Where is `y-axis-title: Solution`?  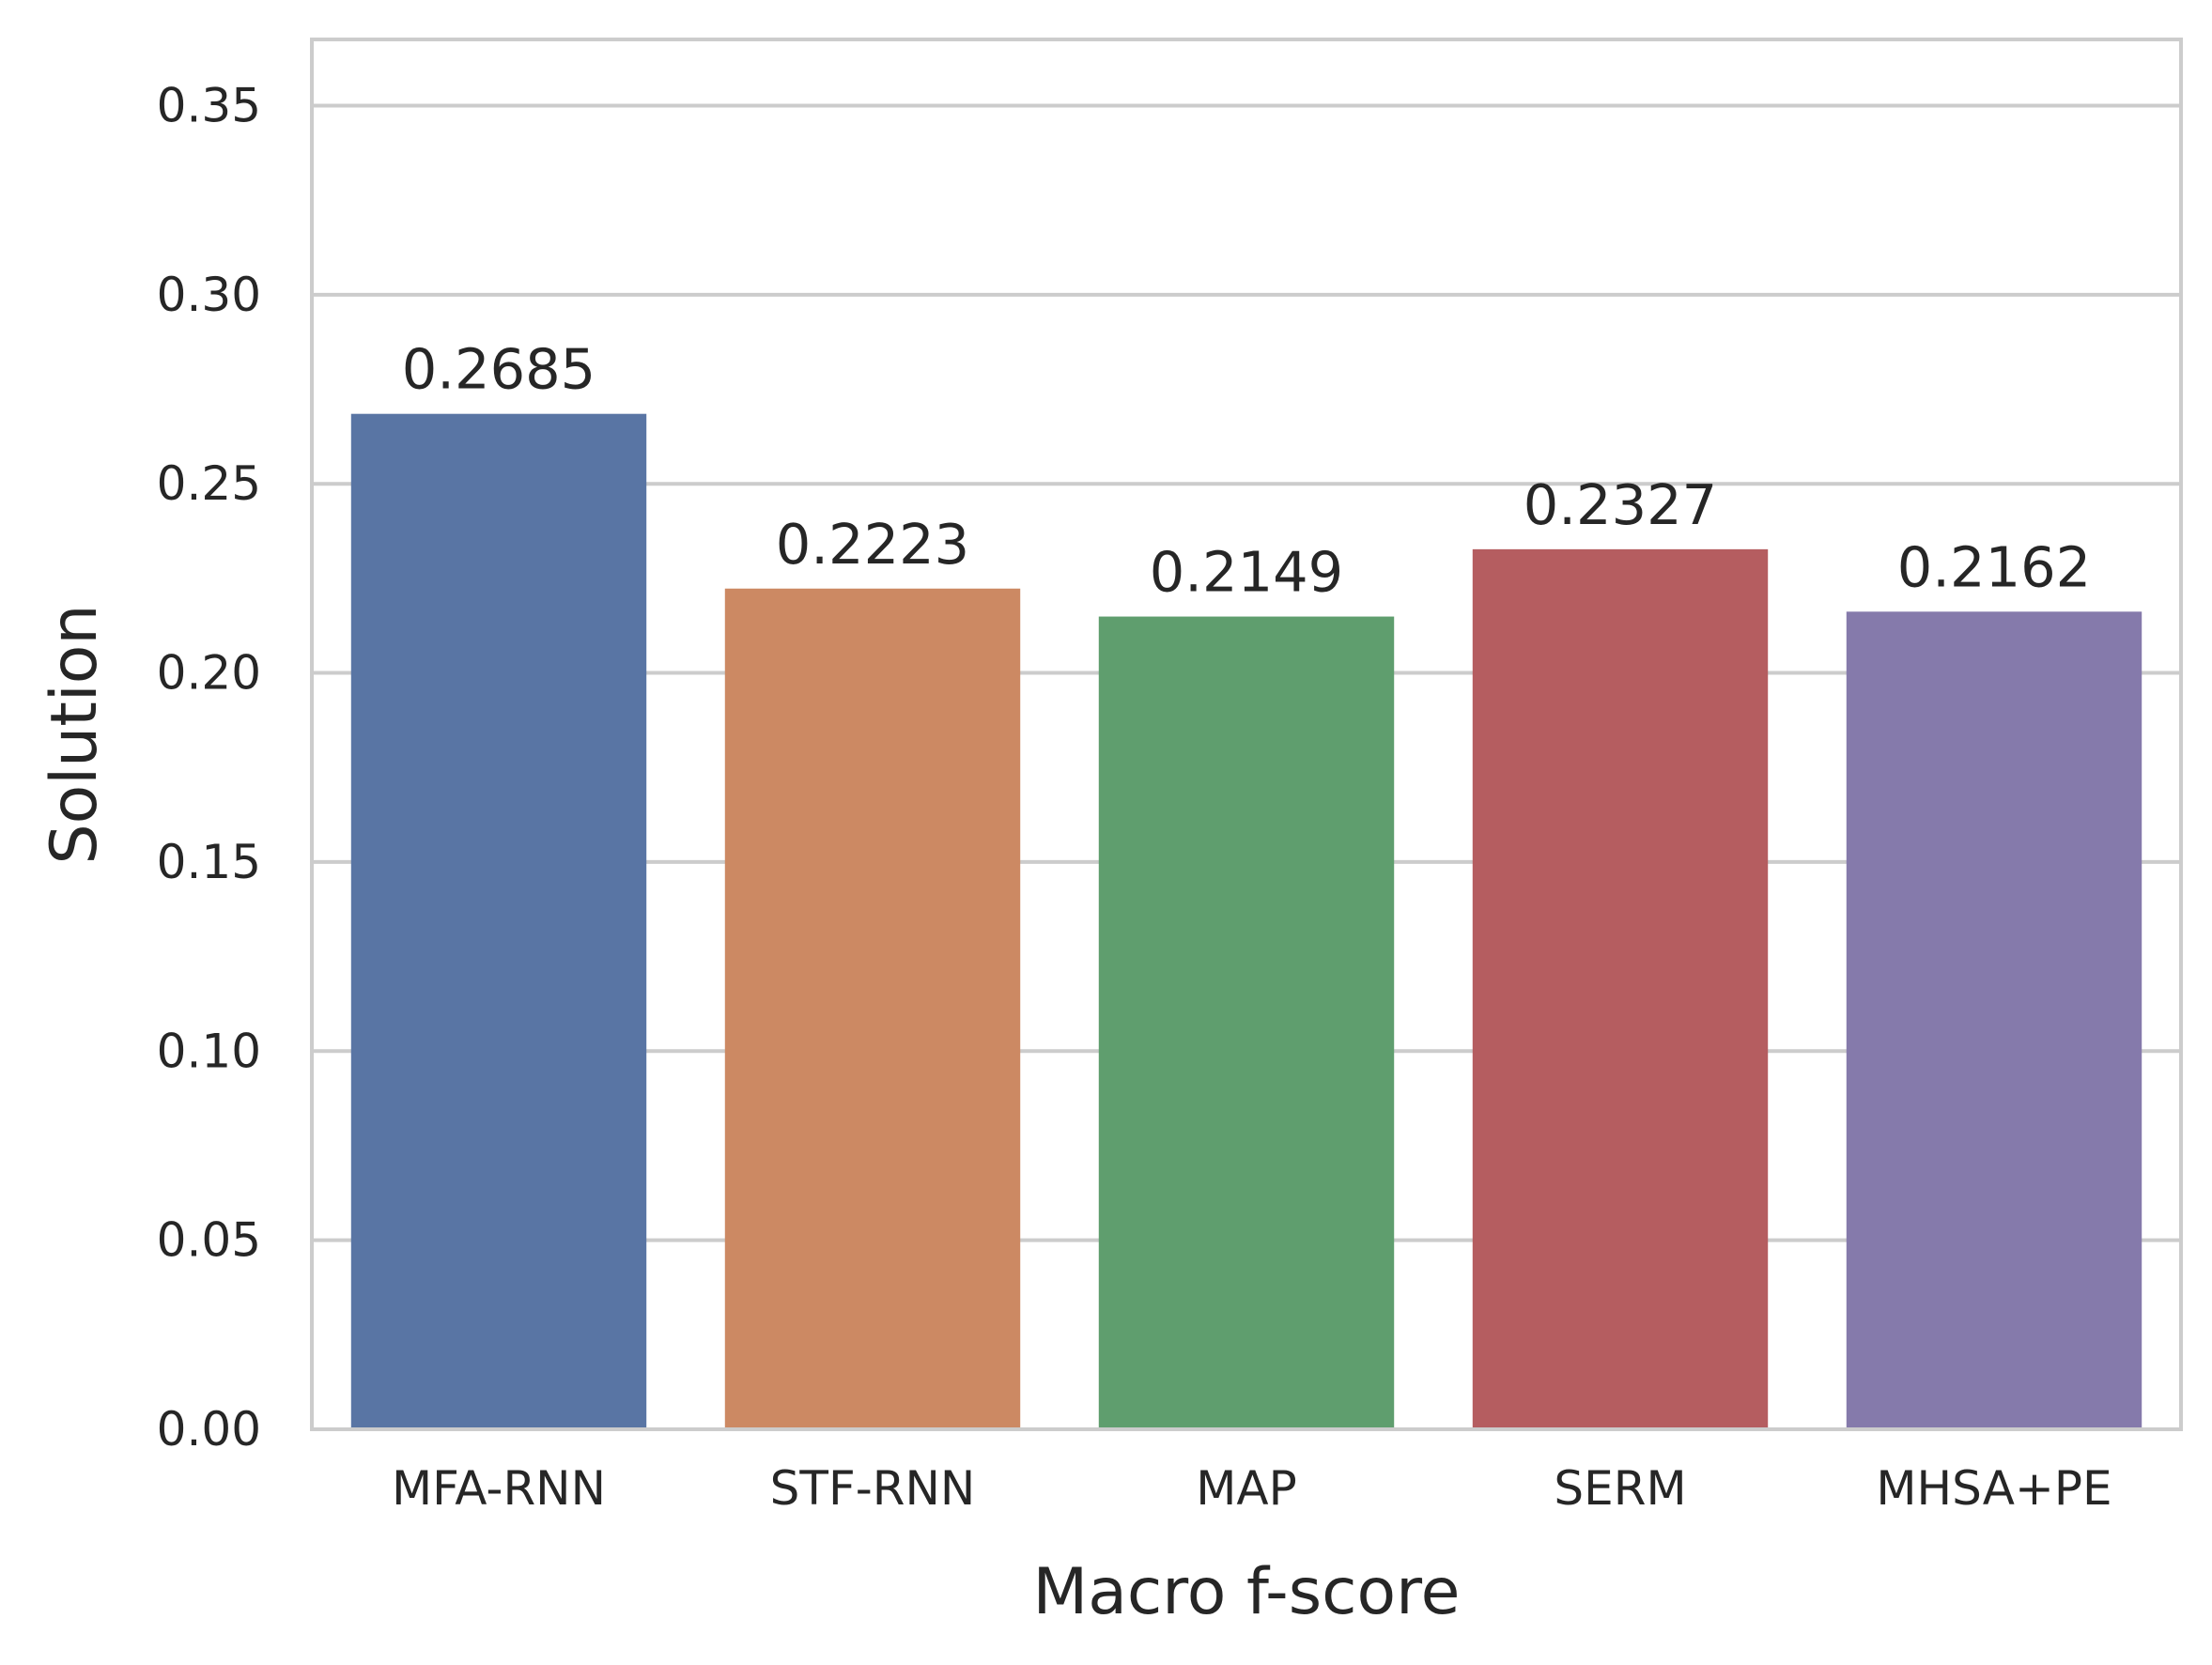 y-axis-title: Solution is located at coordinates (75, 734).